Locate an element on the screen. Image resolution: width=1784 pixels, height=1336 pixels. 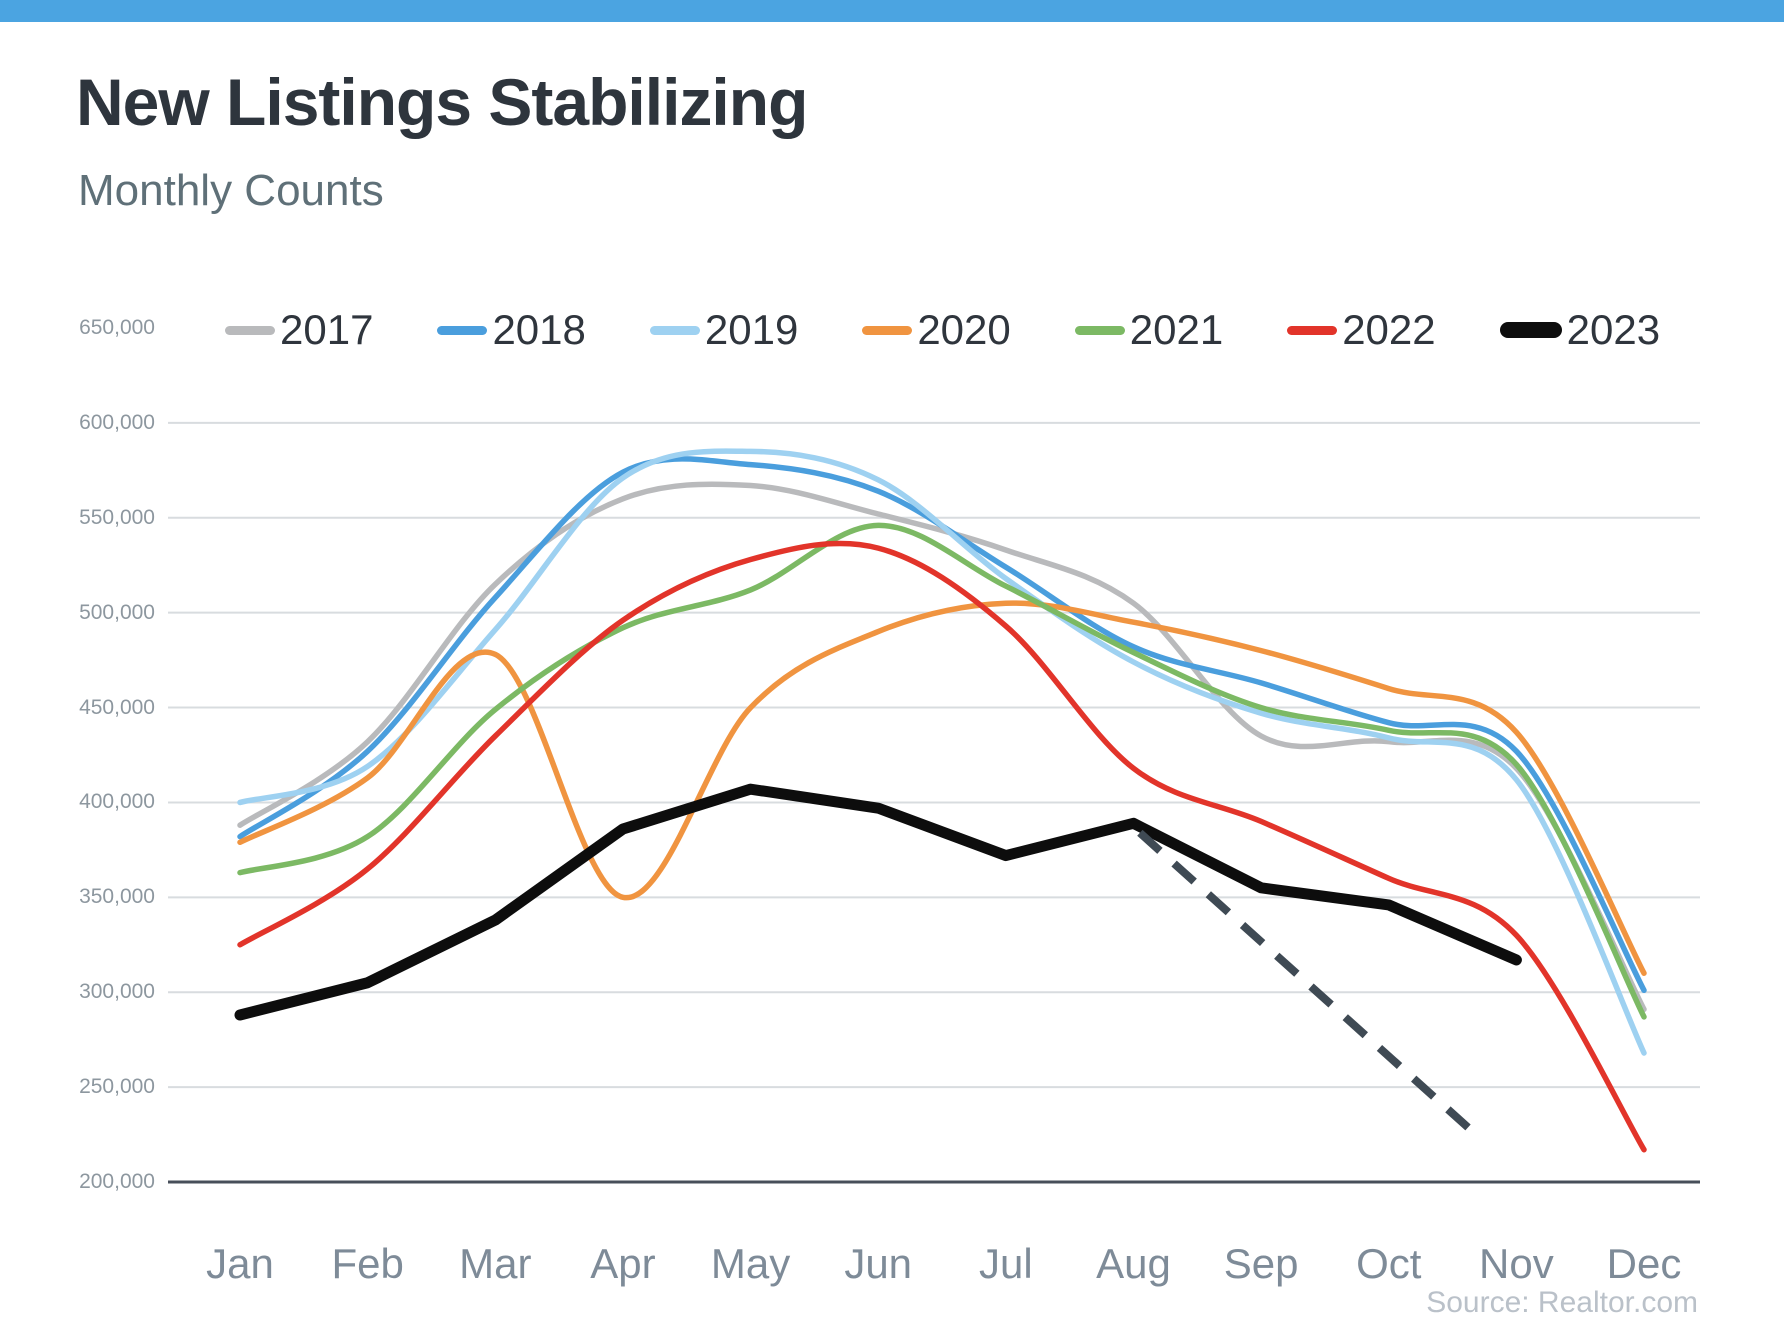
x-axis-label-feb: Feb is located at coordinates (367, 1263).